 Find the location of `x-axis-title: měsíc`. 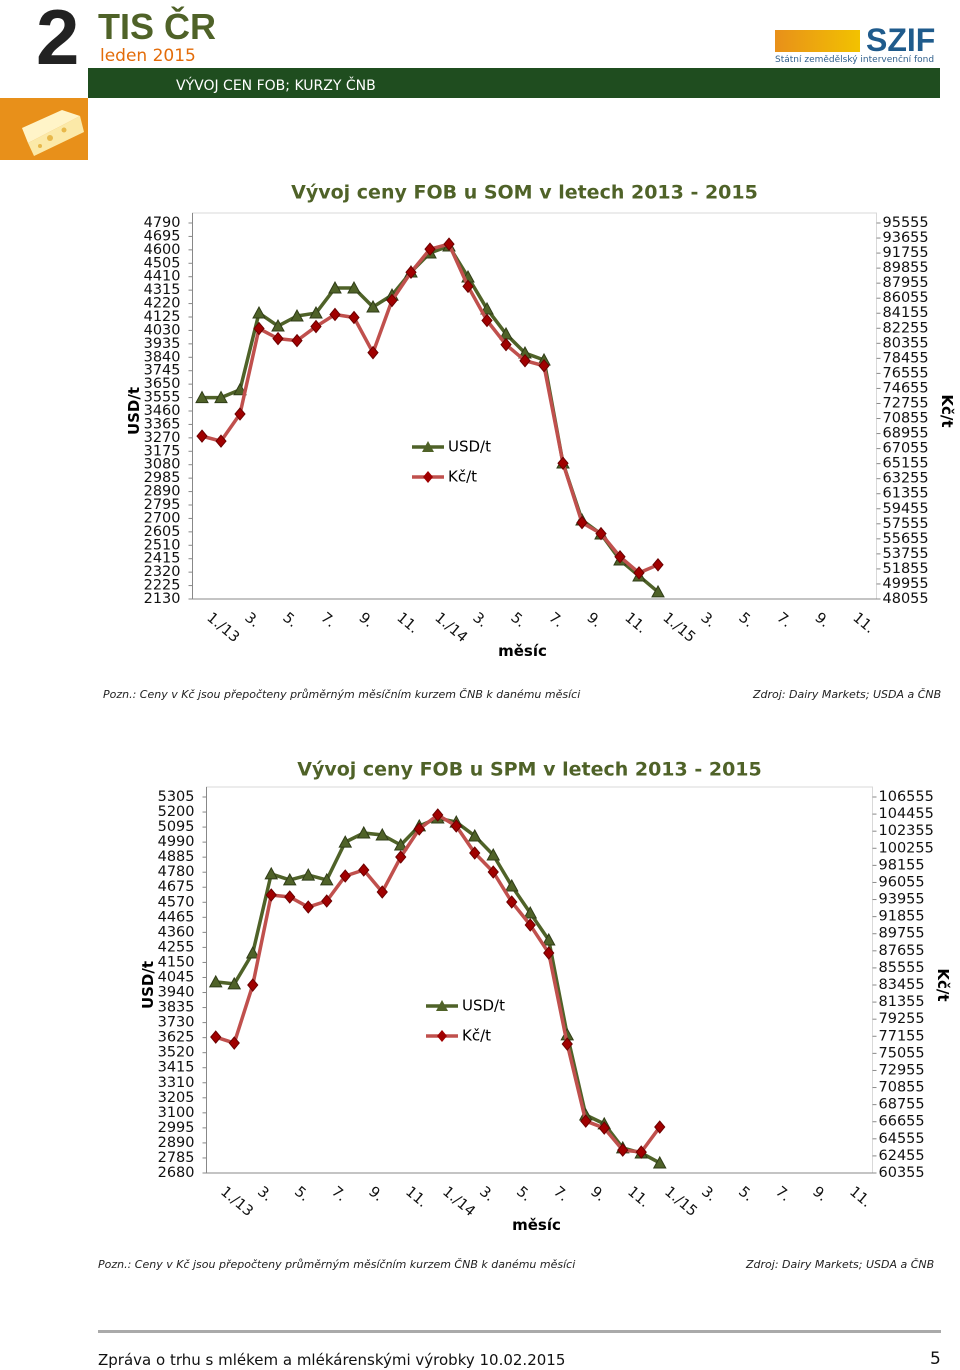

x-axis-title: měsíc is located at coordinates (536, 1225).